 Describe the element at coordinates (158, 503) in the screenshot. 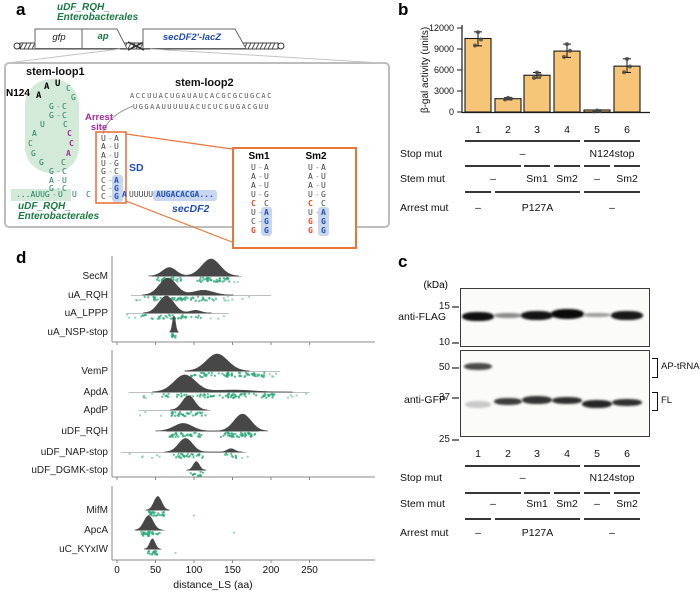

I see `d-density-MifM` at that location.